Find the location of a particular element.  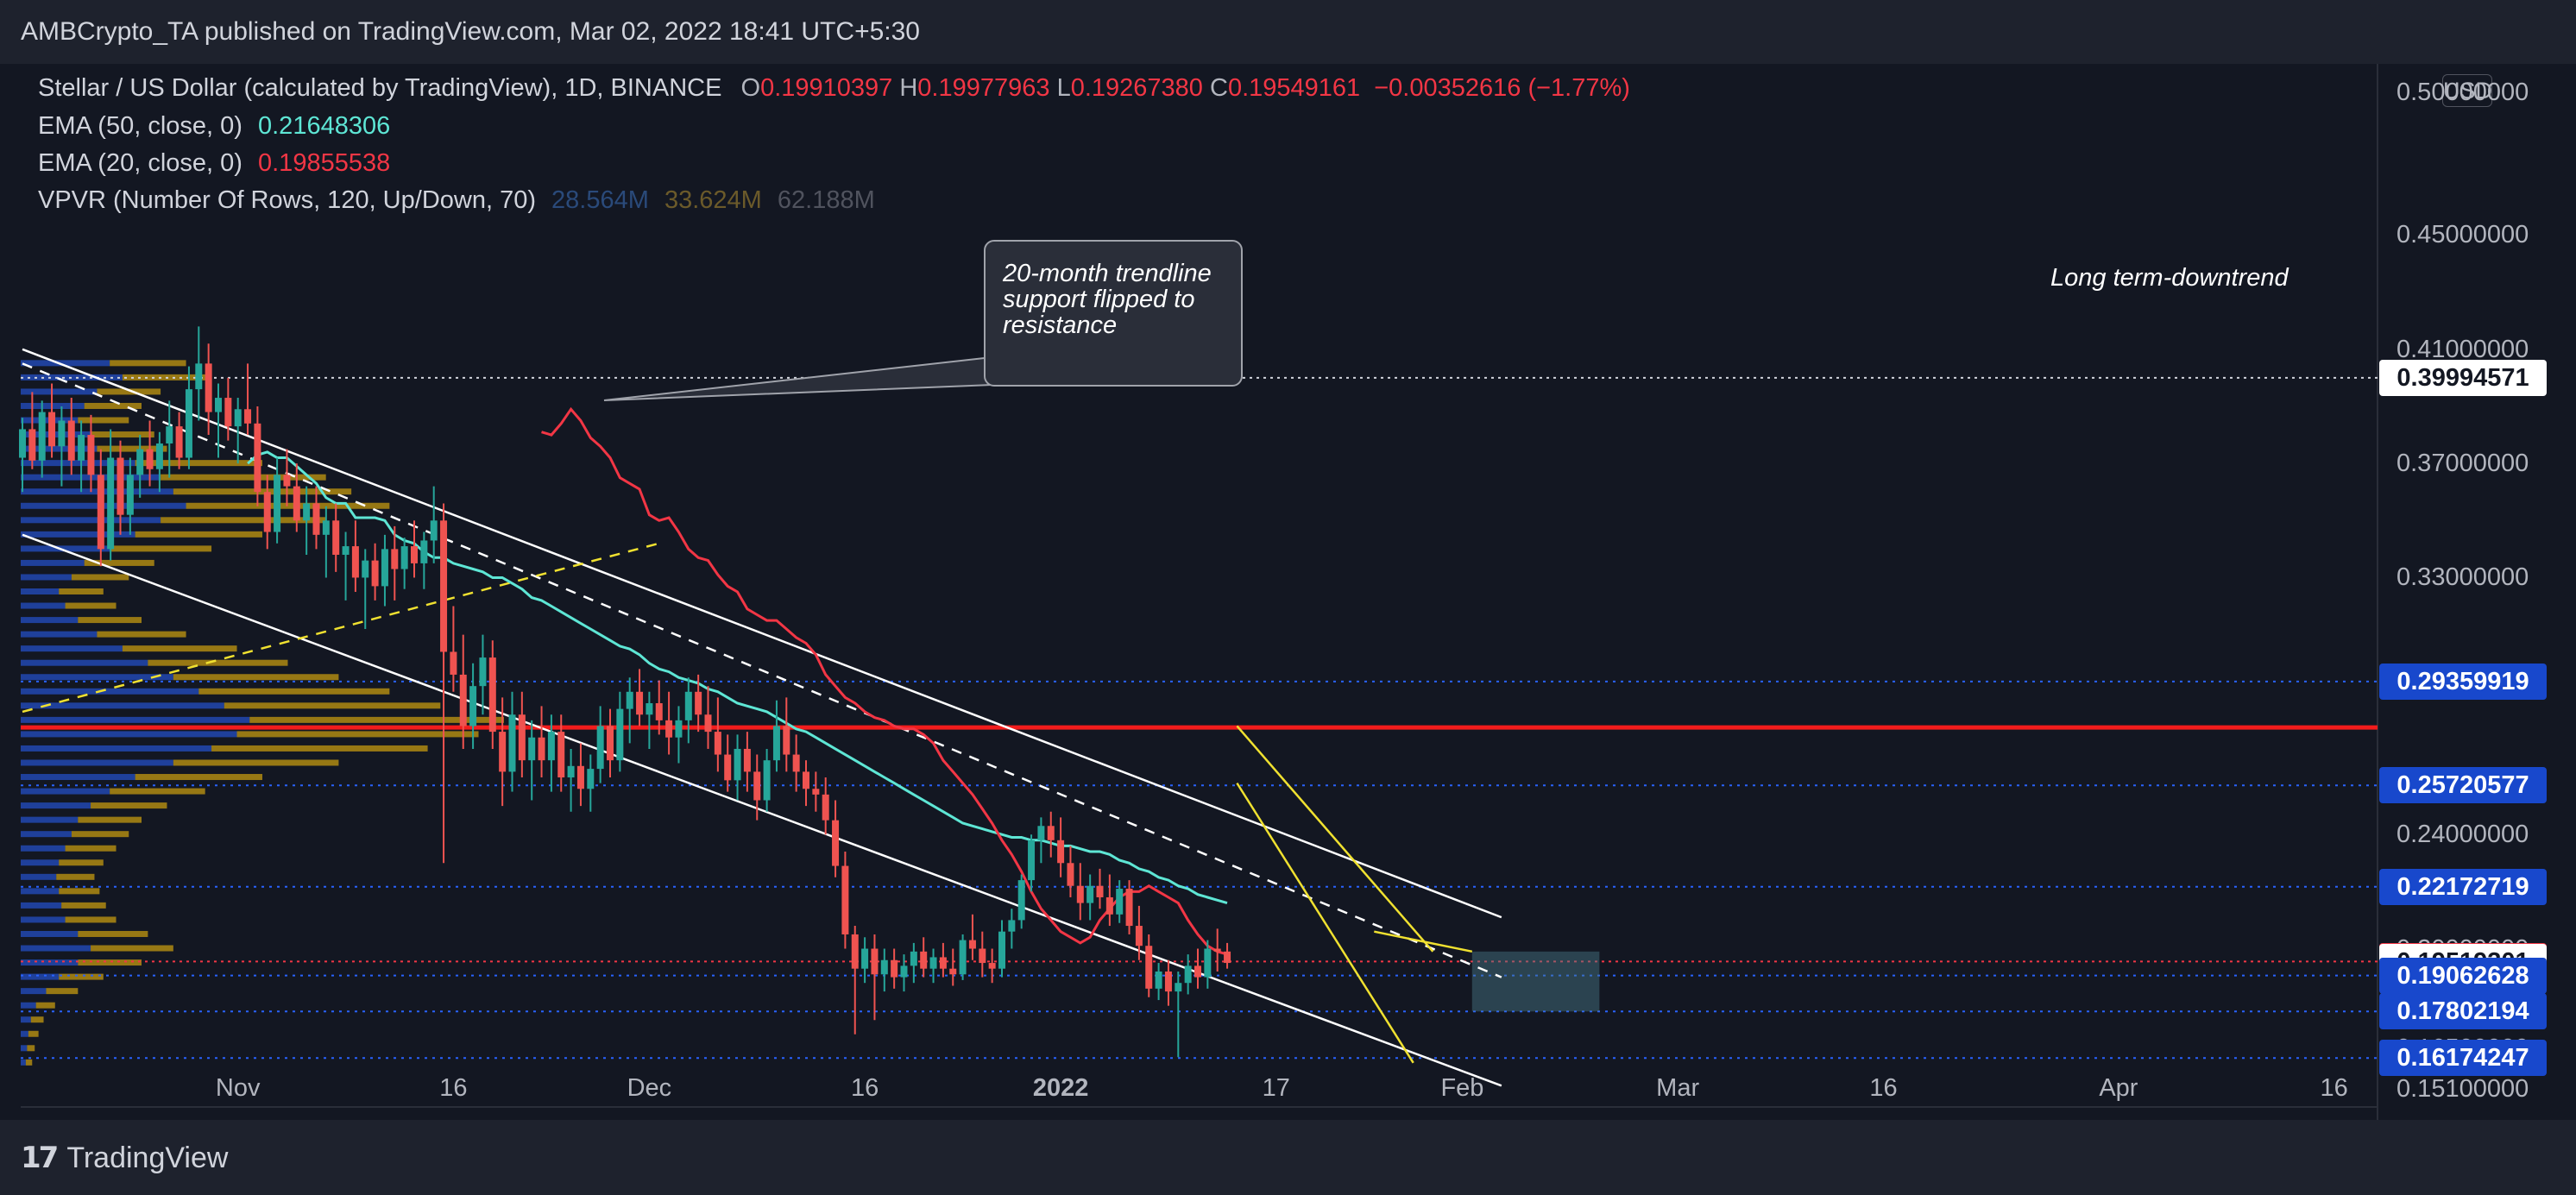

note-long-term-downtrend: Long term-downtrend is located at coordinates (2169, 278).